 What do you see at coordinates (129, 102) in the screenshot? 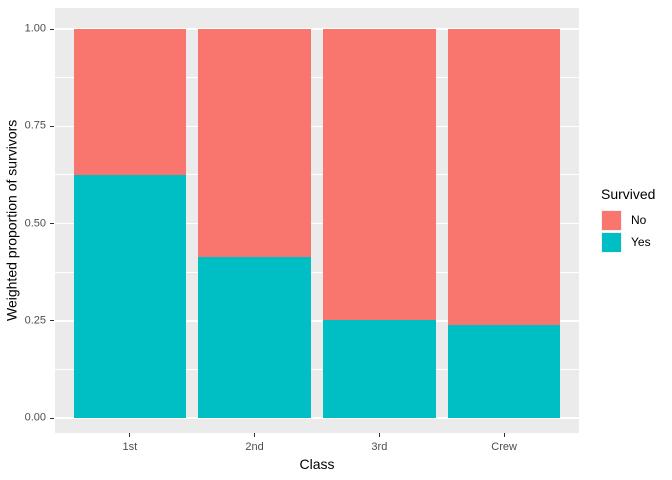
I see `bar-segment-no-1st` at bounding box center [129, 102].